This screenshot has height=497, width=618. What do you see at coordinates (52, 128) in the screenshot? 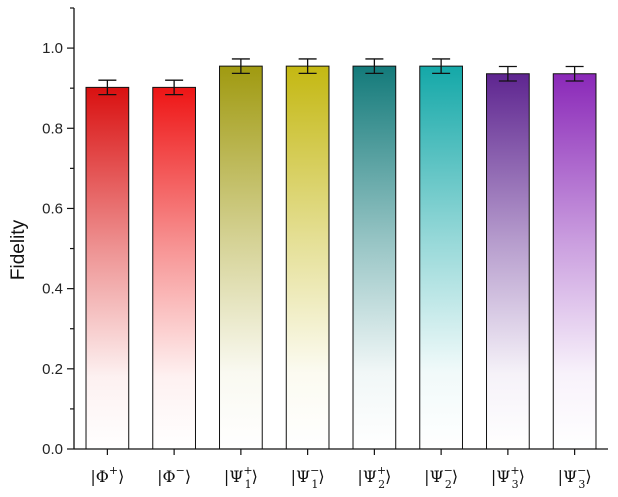
I see `y-tick-label: 0.8` at bounding box center [52, 128].